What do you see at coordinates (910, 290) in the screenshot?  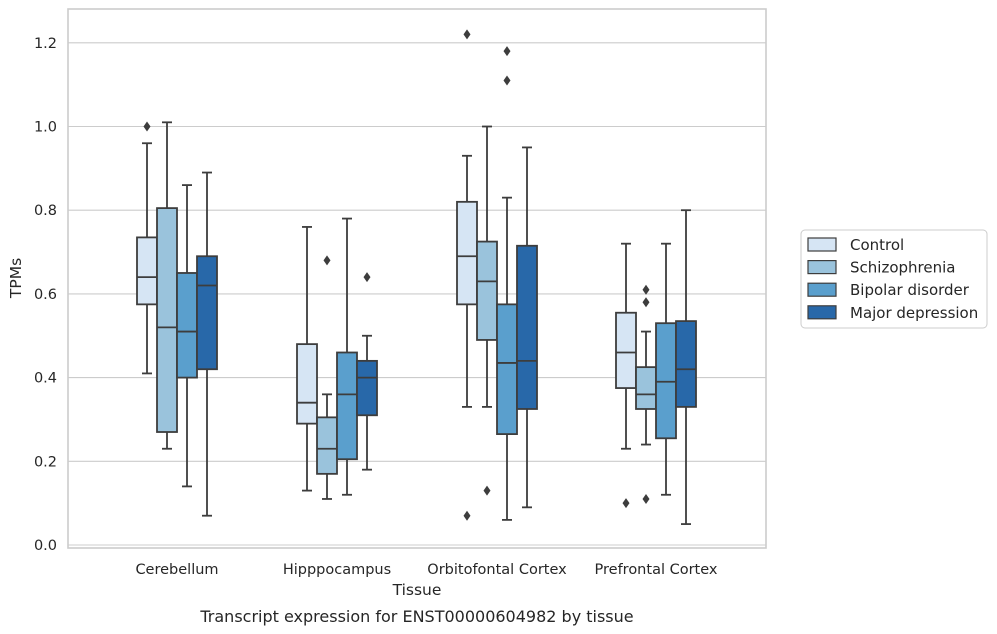 I see `legend-label: Bipolar disorder` at bounding box center [910, 290].